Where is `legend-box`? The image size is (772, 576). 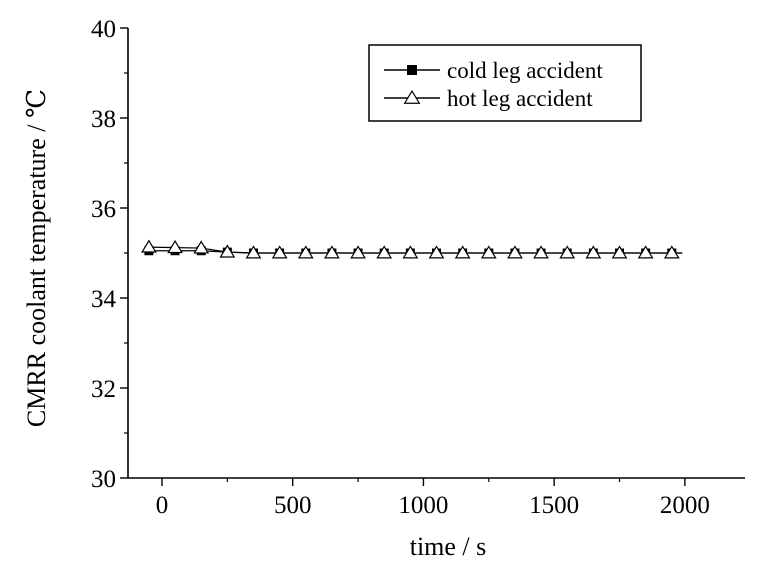 legend-box is located at coordinates (505, 83).